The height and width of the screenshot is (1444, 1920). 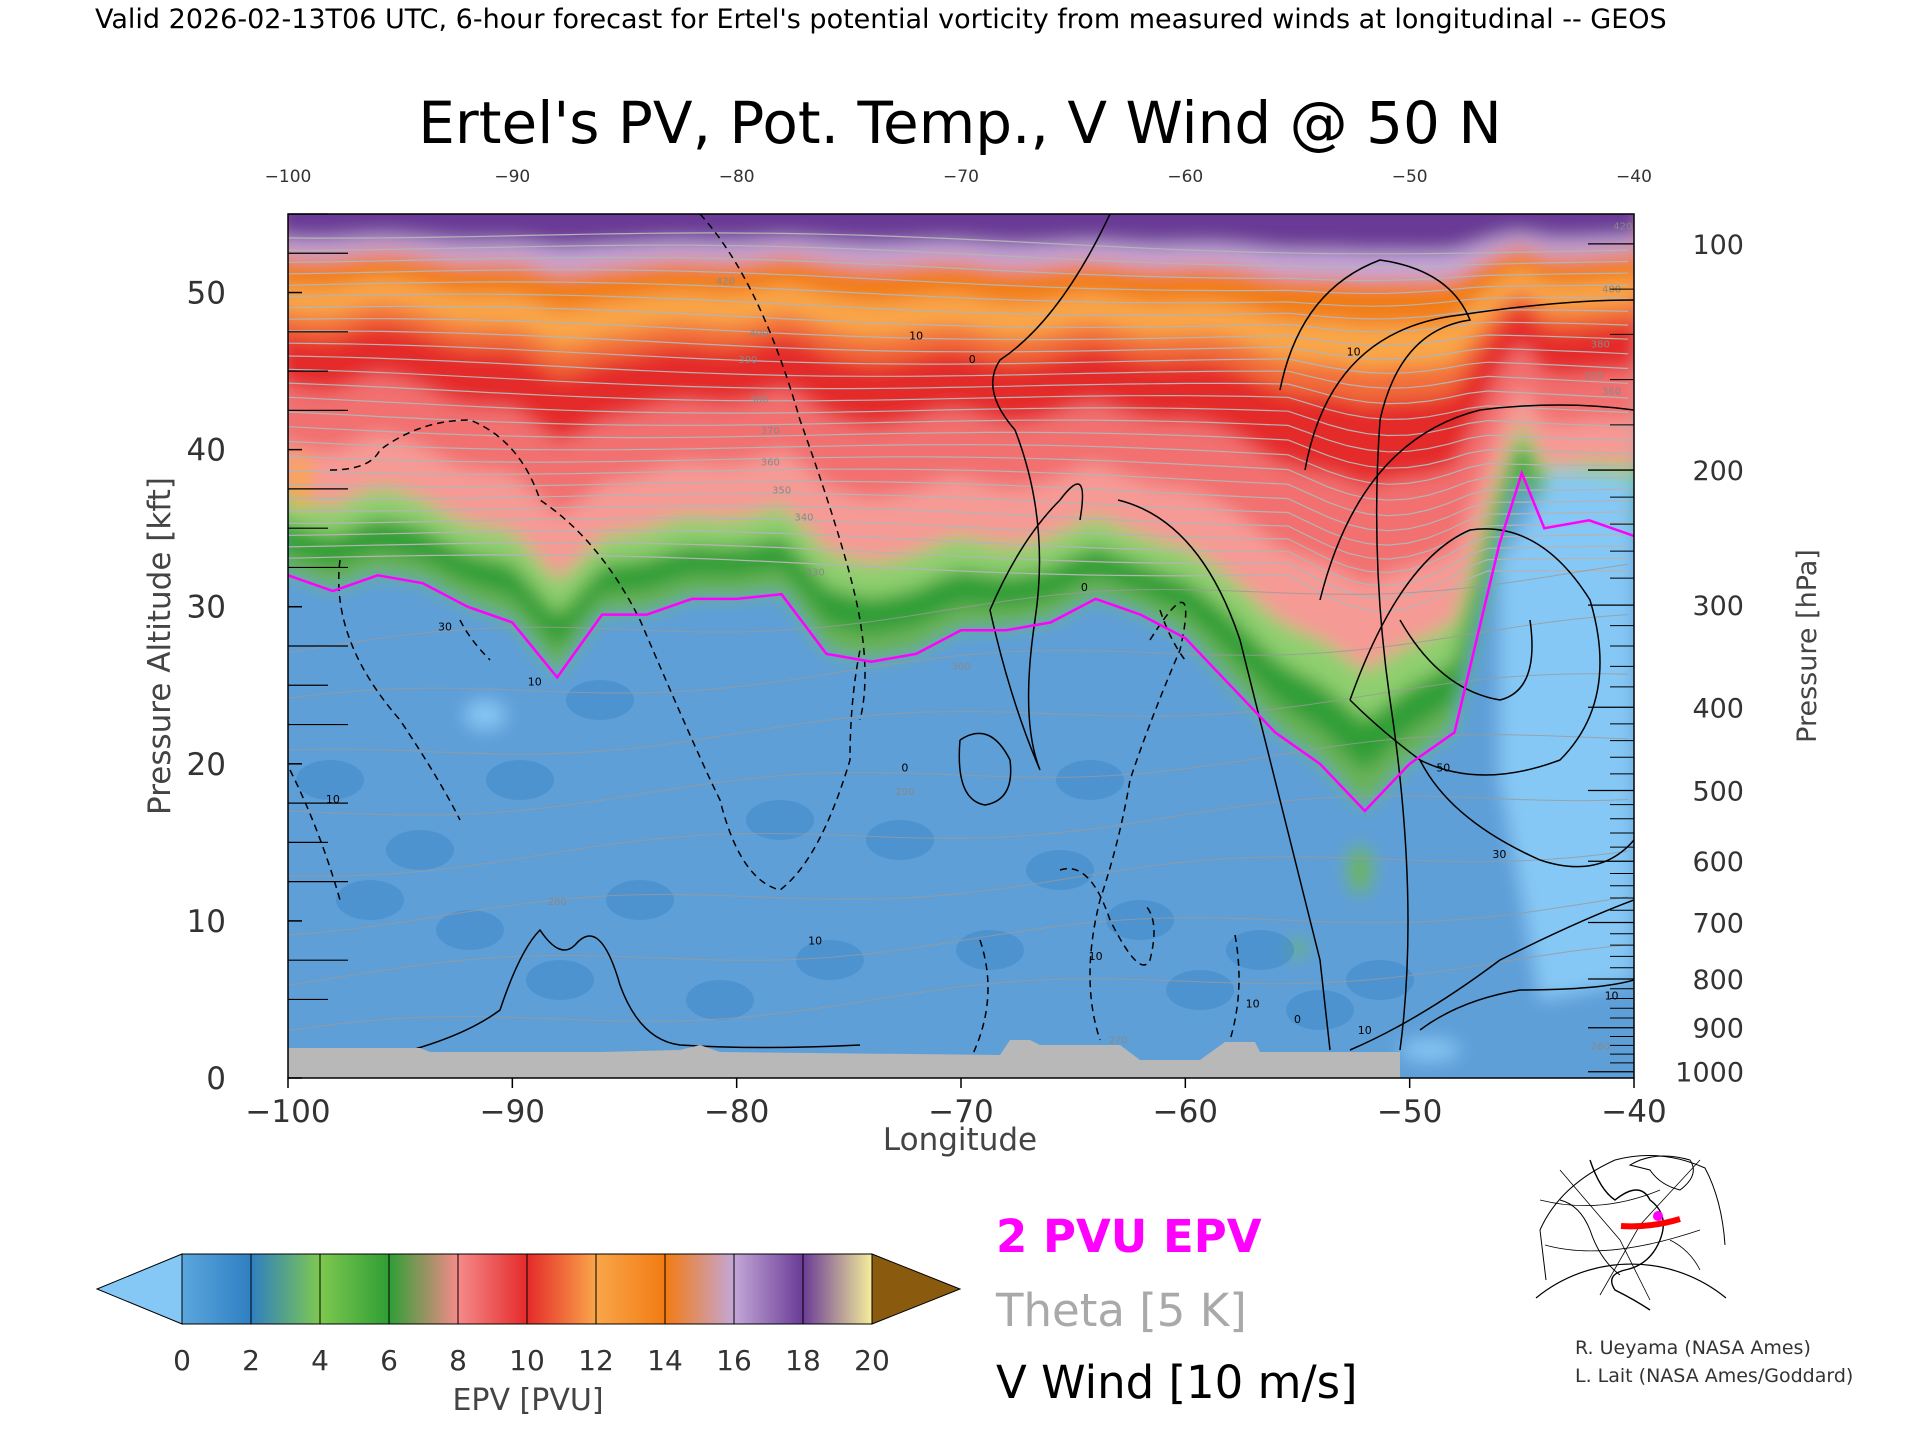 I want to click on x-top-tick-label: −80, so click(x=737, y=177).